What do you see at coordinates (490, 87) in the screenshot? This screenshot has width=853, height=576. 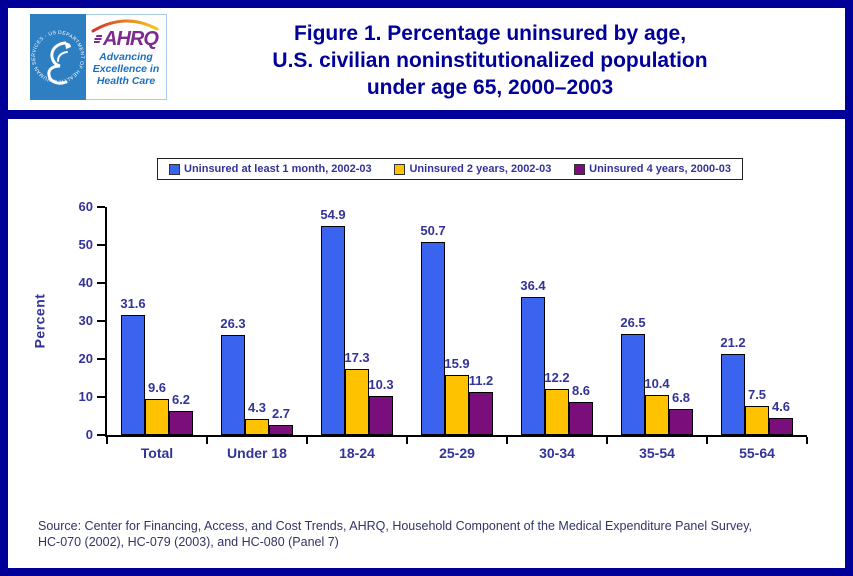 I see `figure-title-line: under age 65, 2000–2003` at bounding box center [490, 87].